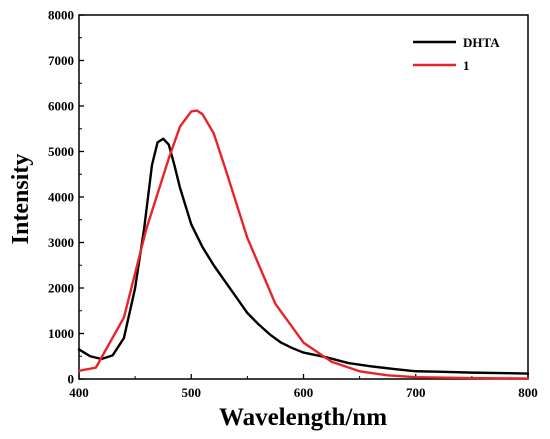  What do you see at coordinates (304, 392) in the screenshot?
I see `x-tick-label: 600` at bounding box center [304, 392].